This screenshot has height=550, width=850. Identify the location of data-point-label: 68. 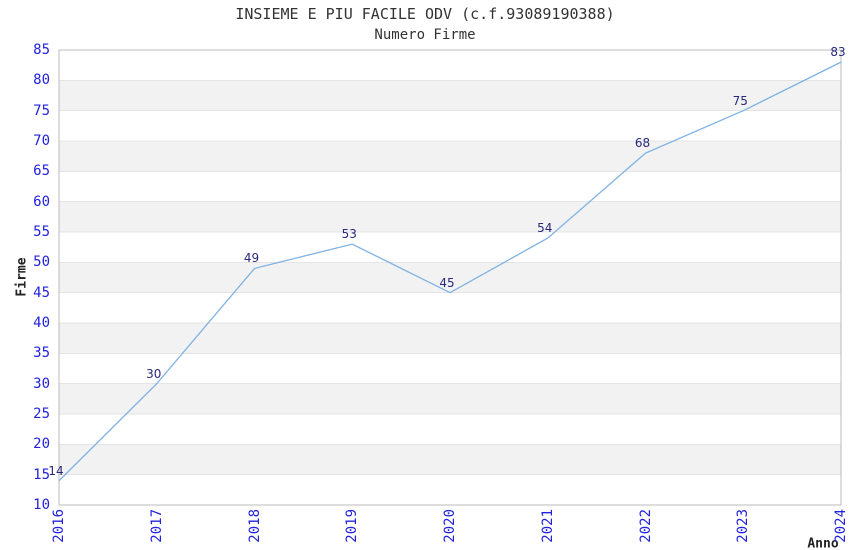
(642, 143).